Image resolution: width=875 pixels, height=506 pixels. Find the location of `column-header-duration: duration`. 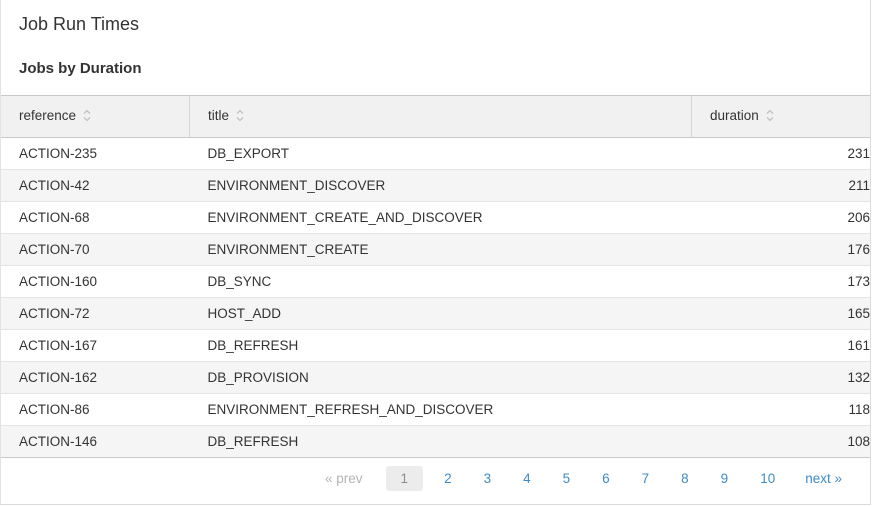

column-header-duration: duration is located at coordinates (780, 116).